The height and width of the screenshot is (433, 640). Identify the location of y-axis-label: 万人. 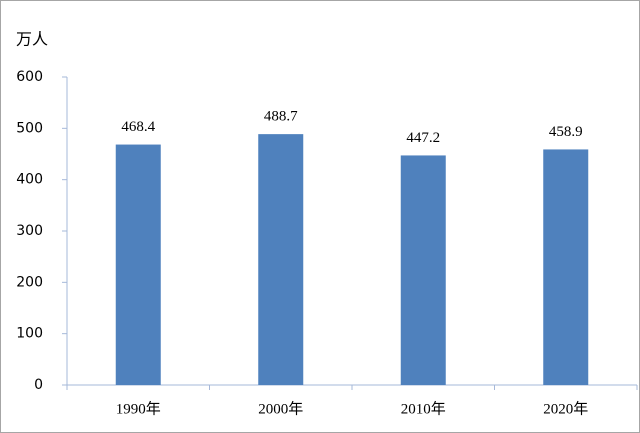
(32, 39).